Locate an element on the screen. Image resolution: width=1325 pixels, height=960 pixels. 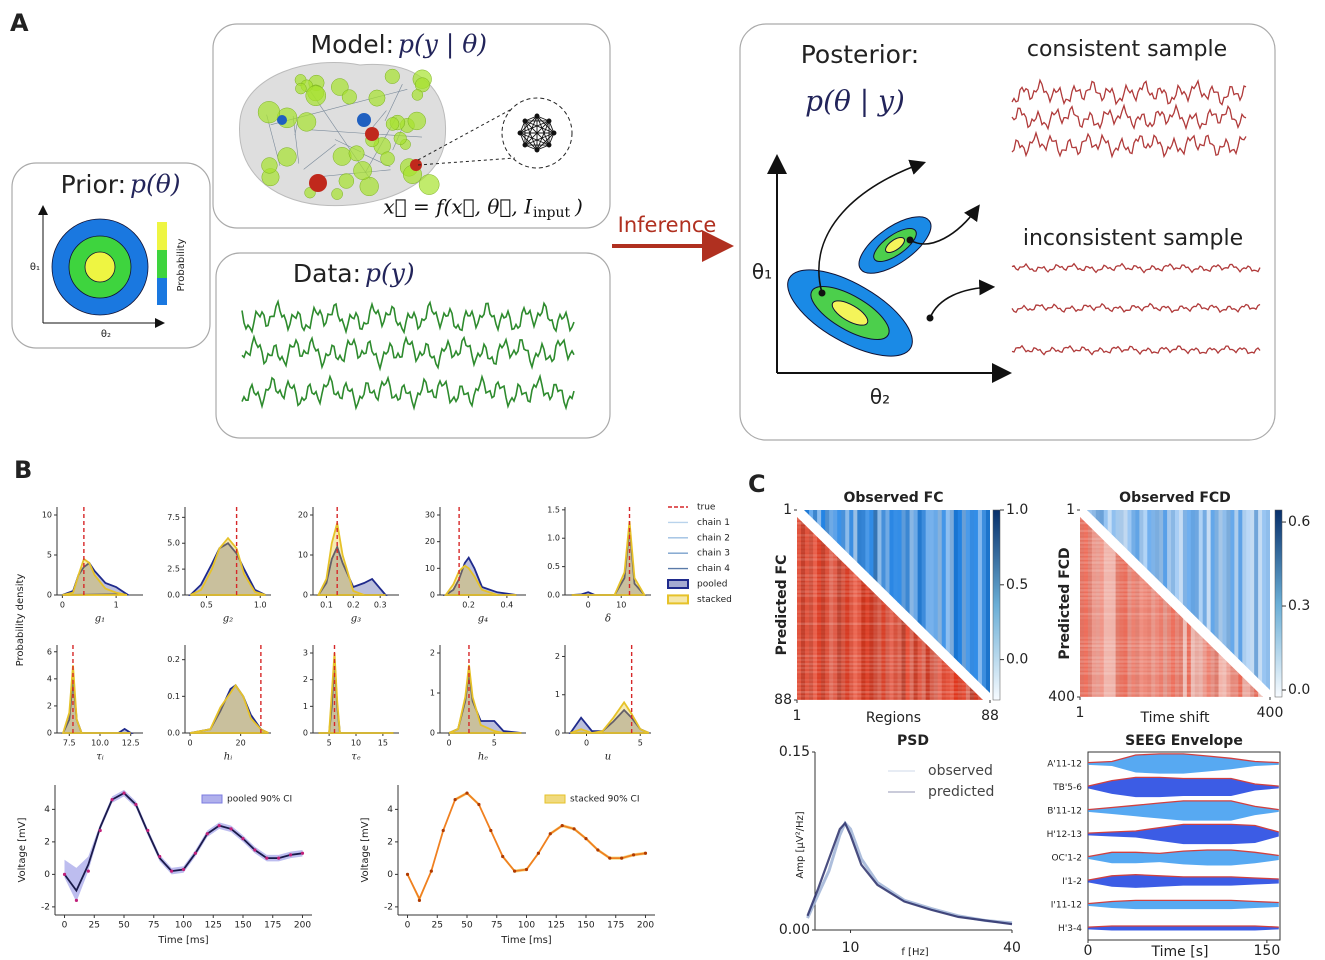
y-tick-label: 0.0 is located at coordinates (553, 595).